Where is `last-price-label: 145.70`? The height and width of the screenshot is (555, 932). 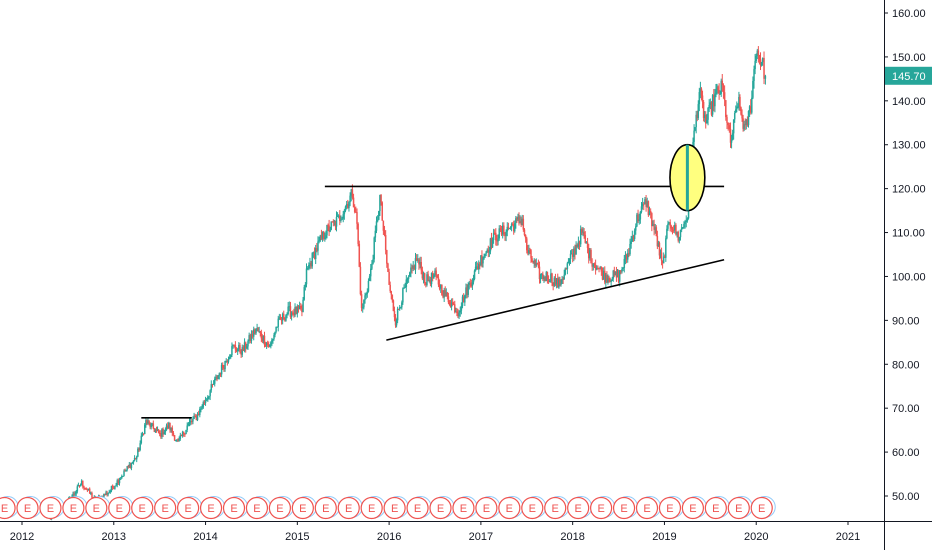
last-price-label: 145.70 is located at coordinates (909, 77).